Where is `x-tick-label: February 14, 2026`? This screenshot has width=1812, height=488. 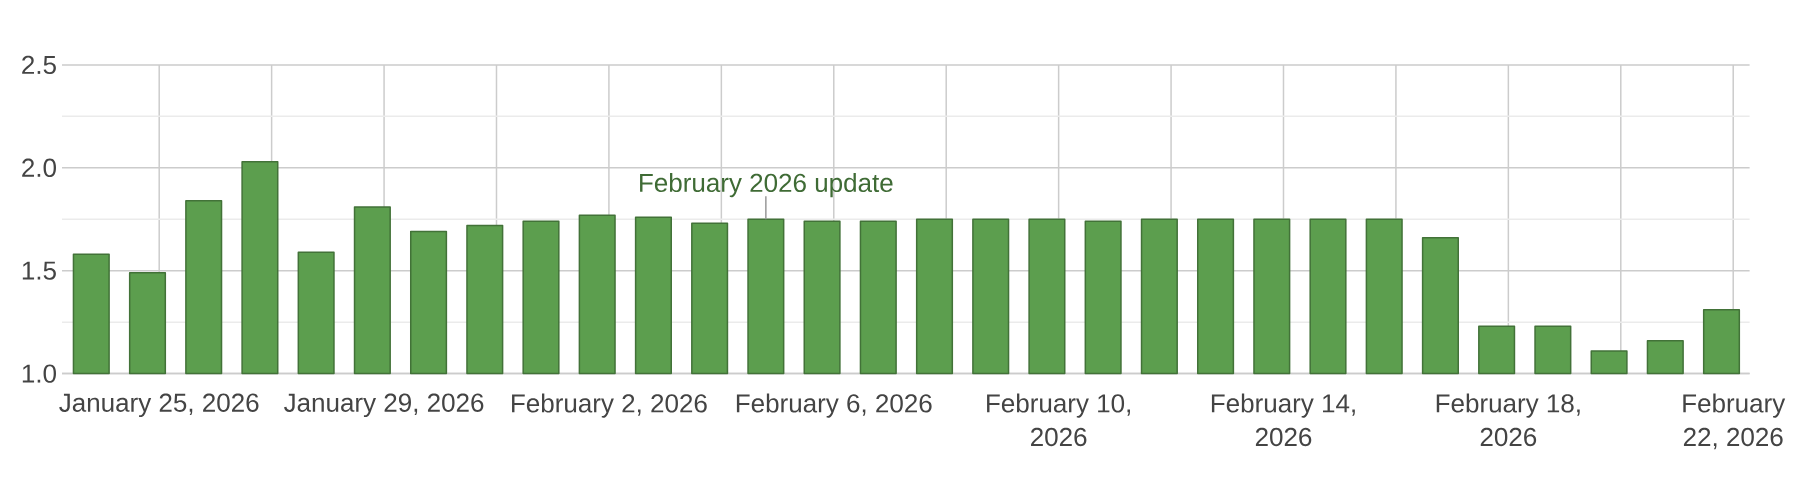 x-tick-label: February 14, 2026 is located at coordinates (1283, 420).